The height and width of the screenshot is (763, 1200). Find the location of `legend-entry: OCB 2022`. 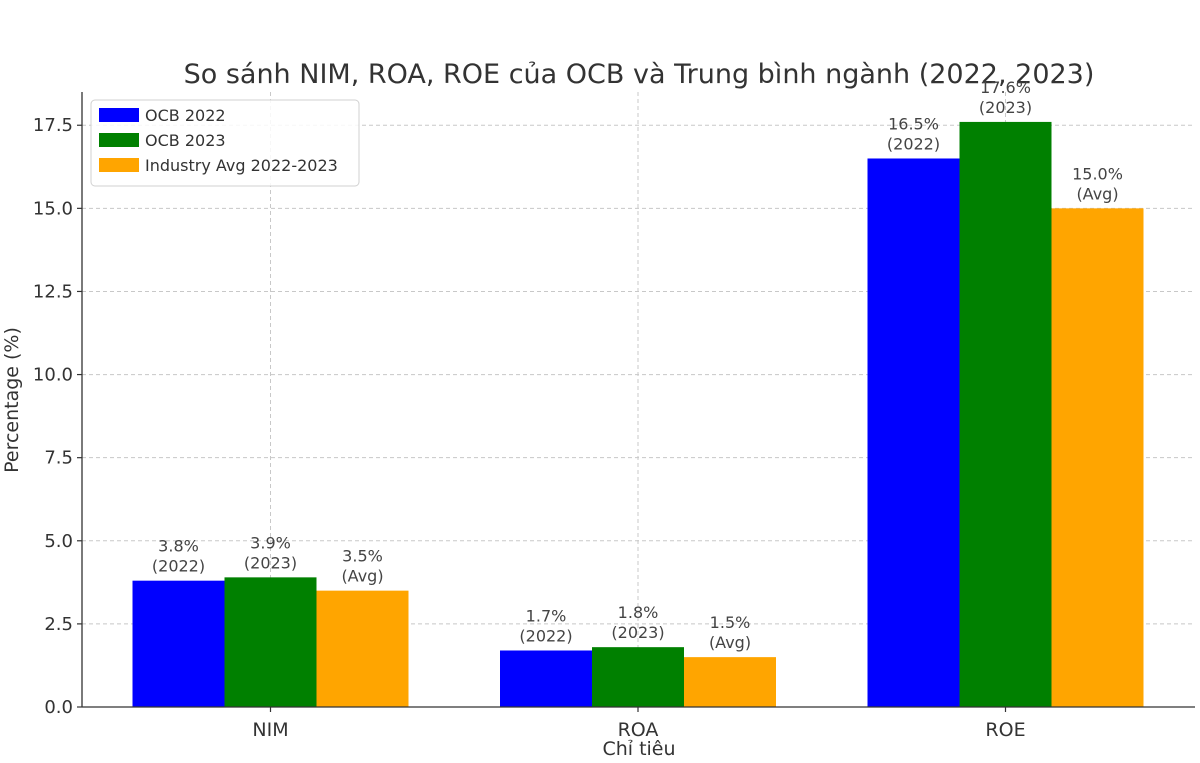

legend-entry: OCB 2022 is located at coordinates (185, 115).